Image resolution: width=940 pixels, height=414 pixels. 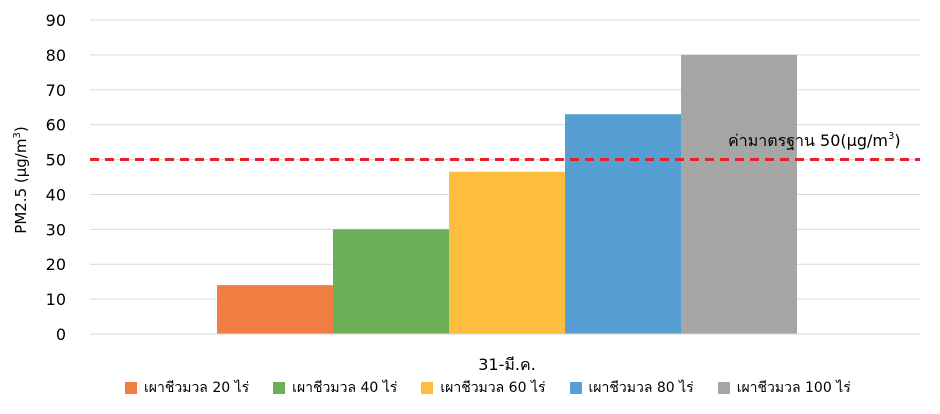 I want to click on y-axis-ticks: 0 10 20 30 40 50 60 70 80 90, so click(x=56, y=177).